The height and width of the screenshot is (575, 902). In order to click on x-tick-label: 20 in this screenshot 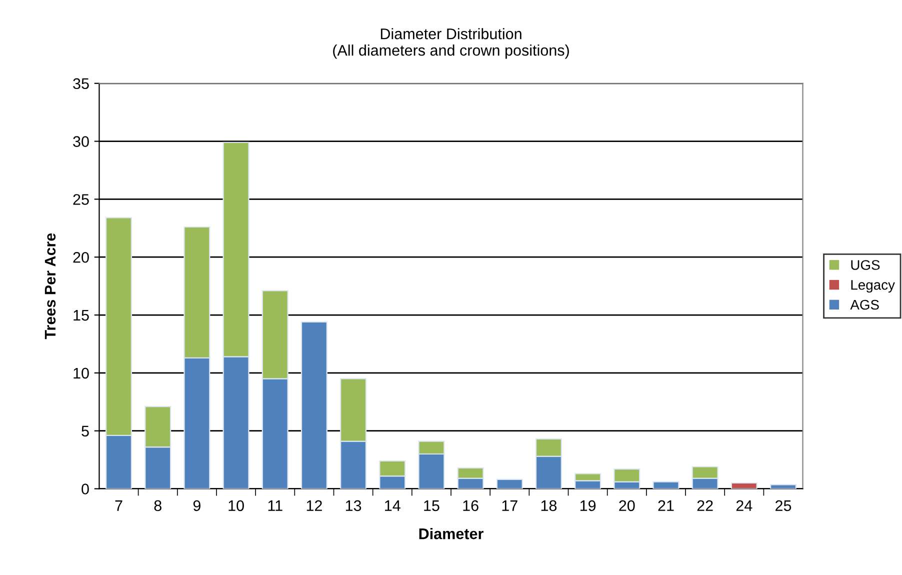, I will do `click(627, 506)`.